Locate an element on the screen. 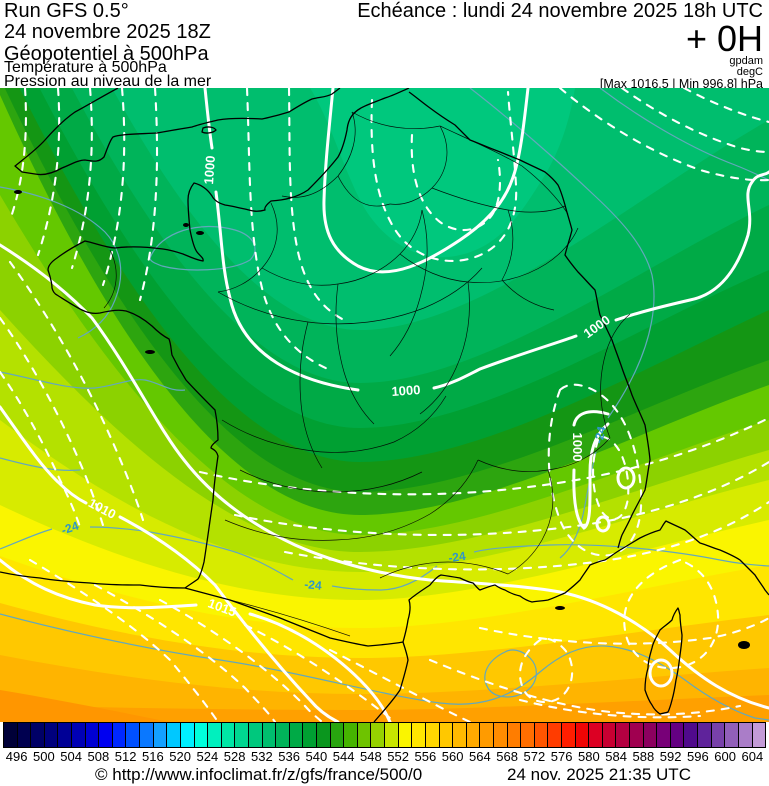  colorbar-tick: 588 is located at coordinates (643, 756).